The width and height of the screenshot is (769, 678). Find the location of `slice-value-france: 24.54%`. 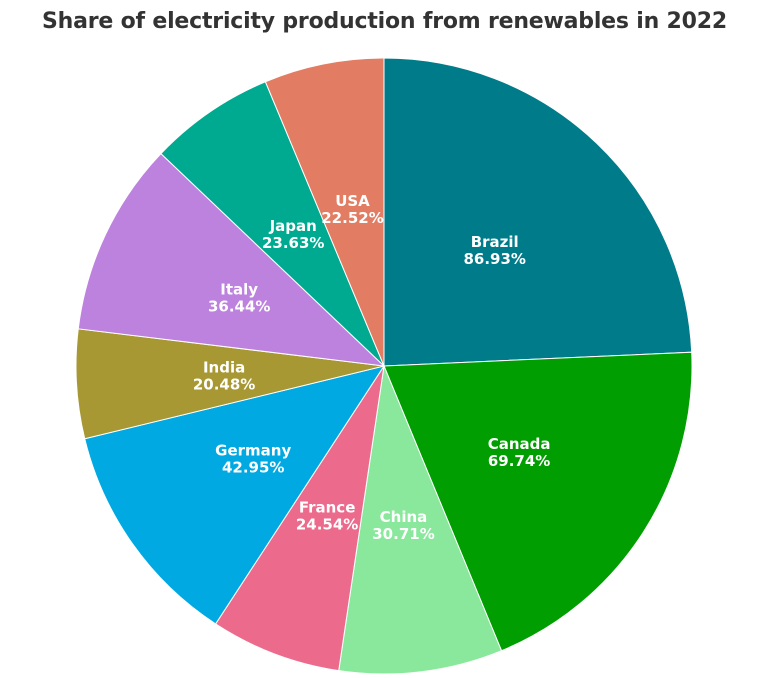

slice-value-france: 24.54% is located at coordinates (327, 525).